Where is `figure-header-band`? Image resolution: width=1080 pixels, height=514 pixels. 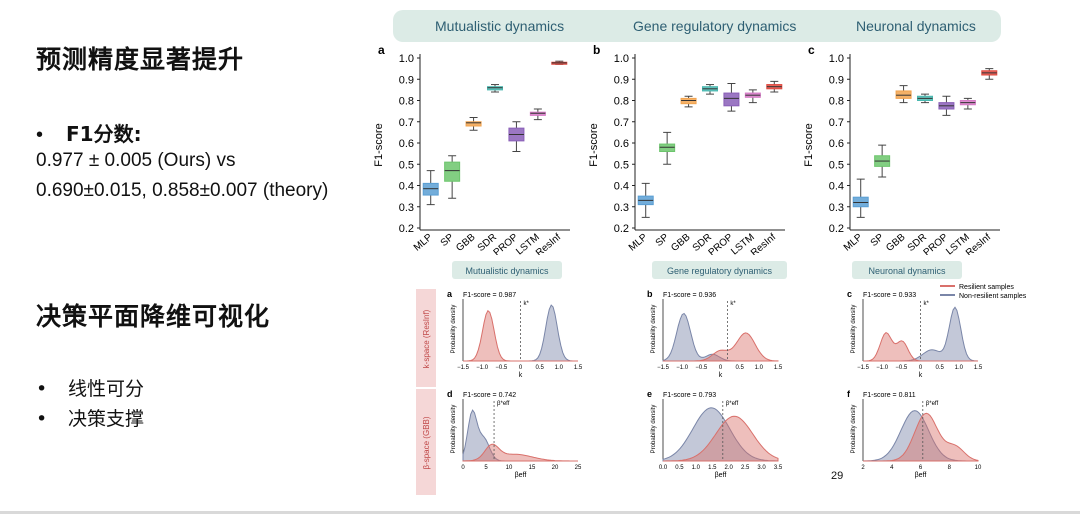 figure-header-band is located at coordinates (697, 26).